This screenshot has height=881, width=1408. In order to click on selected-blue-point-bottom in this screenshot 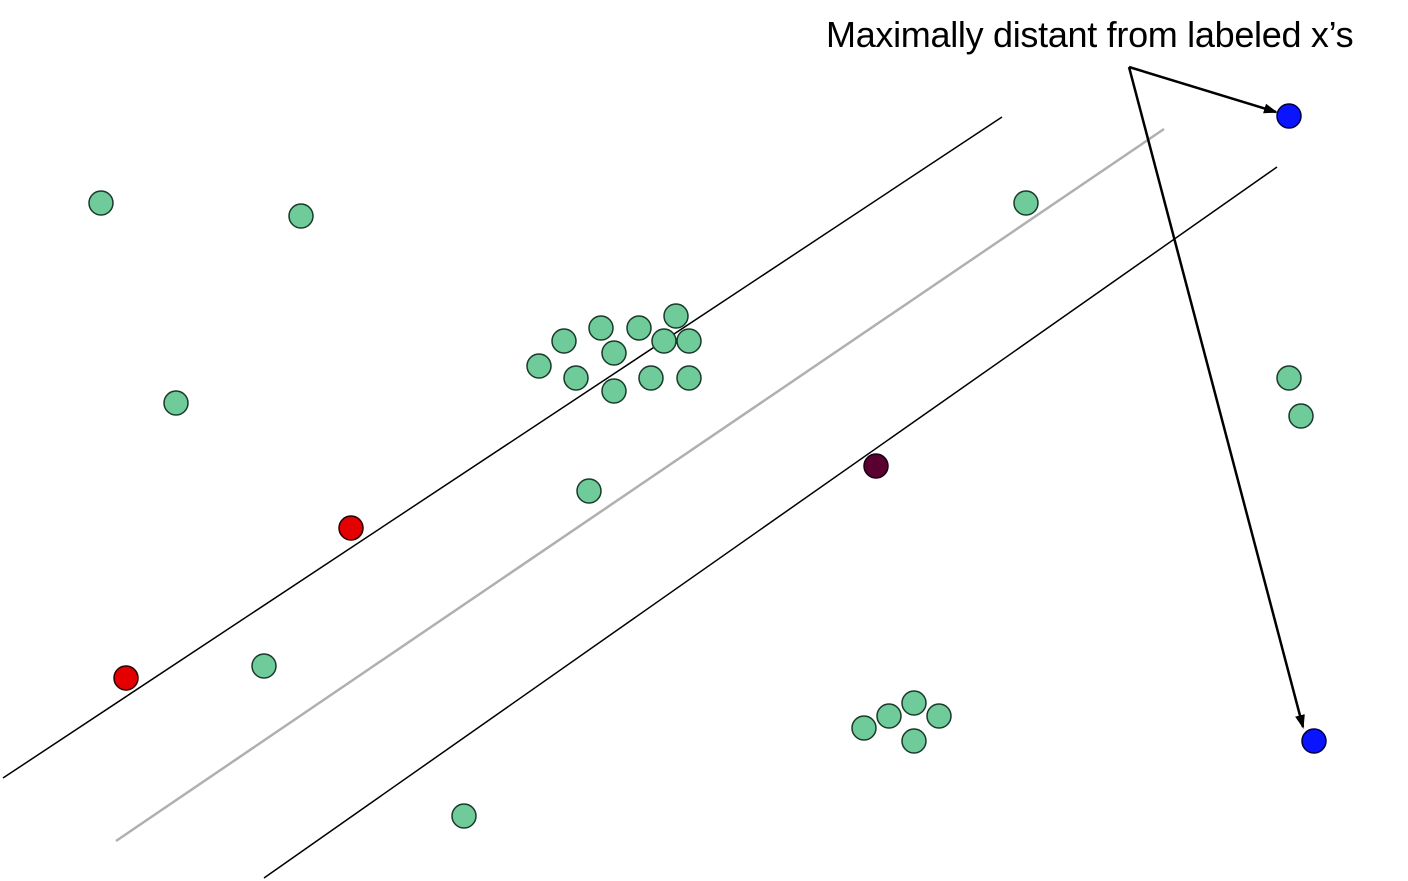, I will do `click(1314, 741)`.